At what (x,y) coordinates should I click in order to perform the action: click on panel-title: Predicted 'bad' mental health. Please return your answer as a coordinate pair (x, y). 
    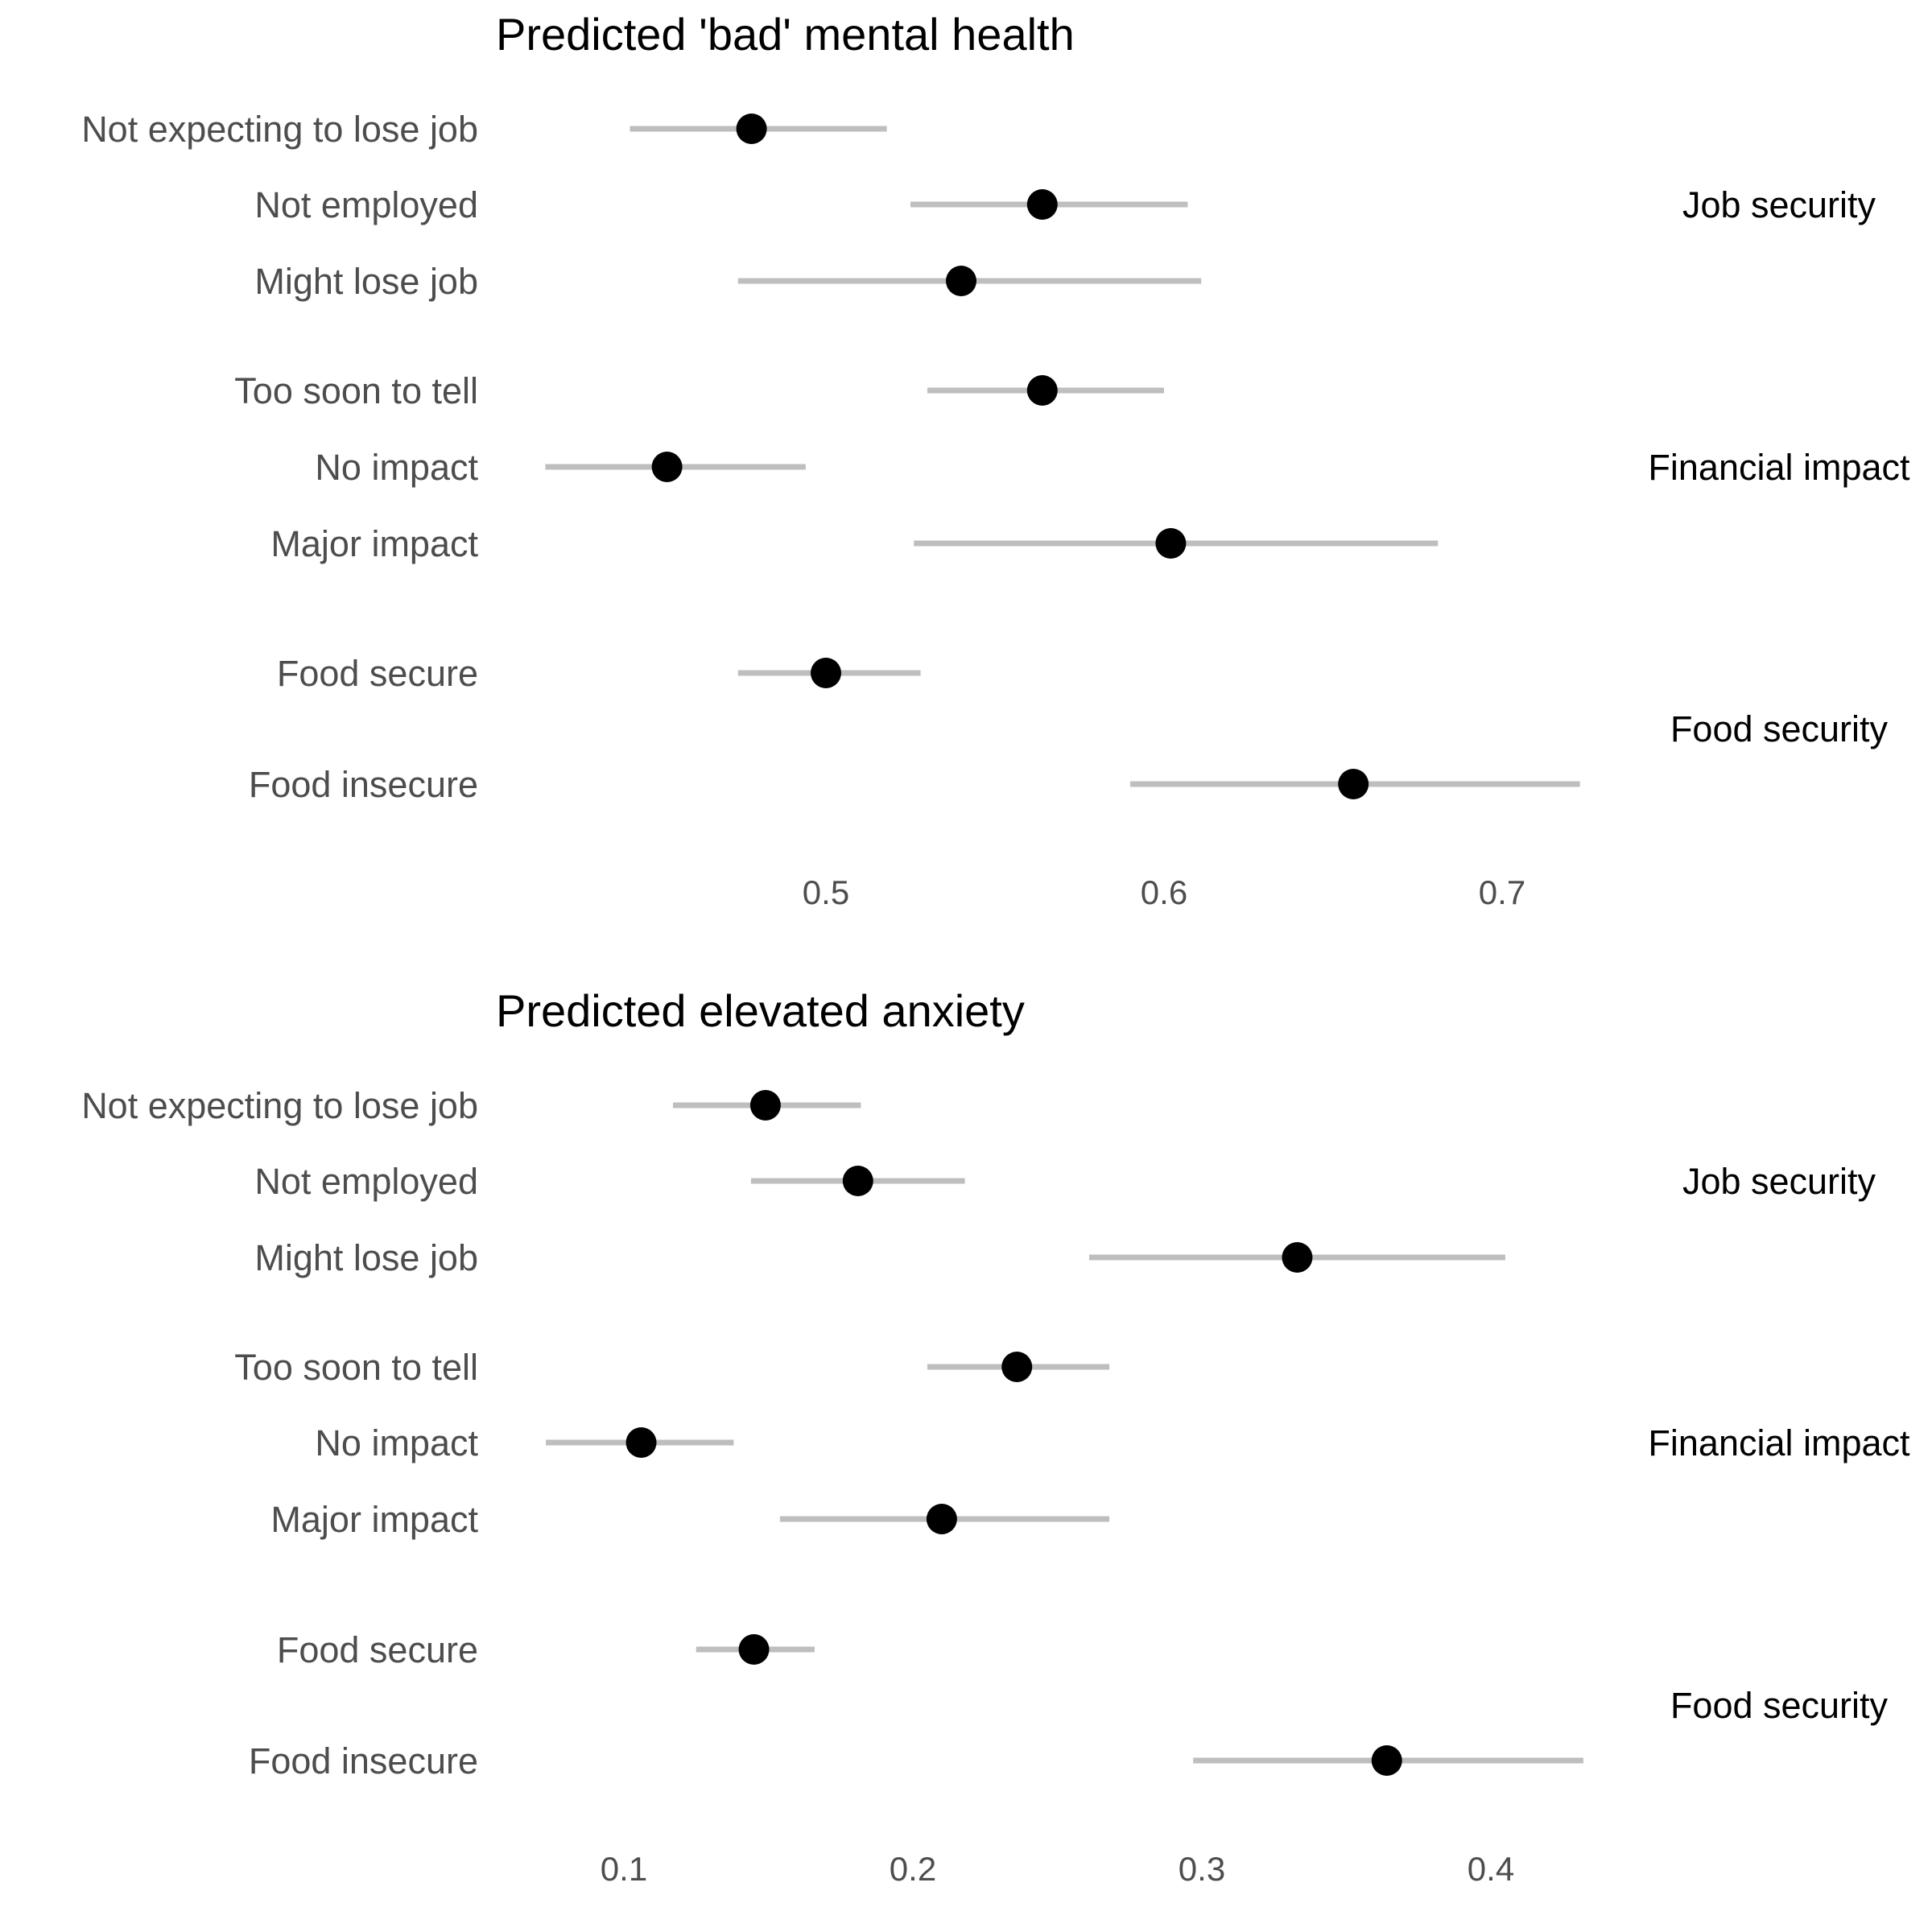
    Looking at the image, I should click on (785, 34).